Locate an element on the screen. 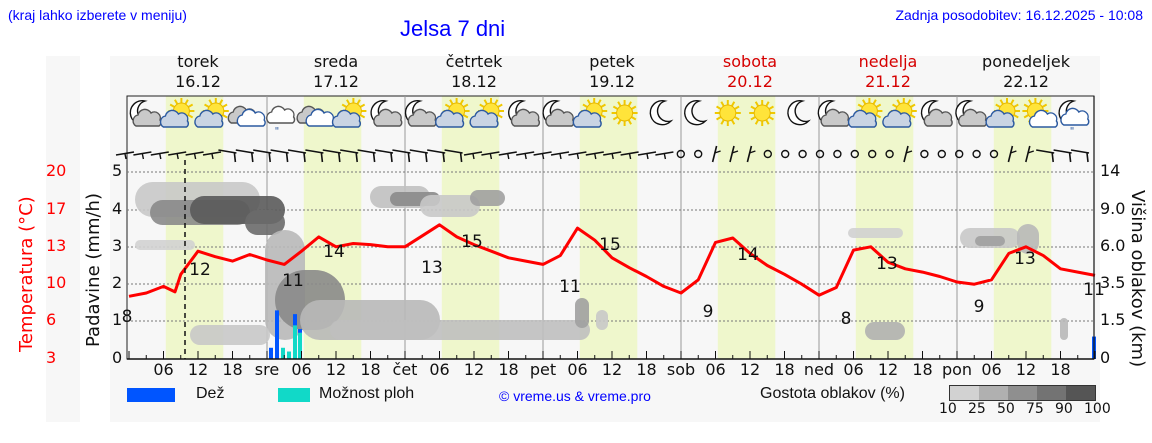  x-tick: sob is located at coordinates (681, 369).